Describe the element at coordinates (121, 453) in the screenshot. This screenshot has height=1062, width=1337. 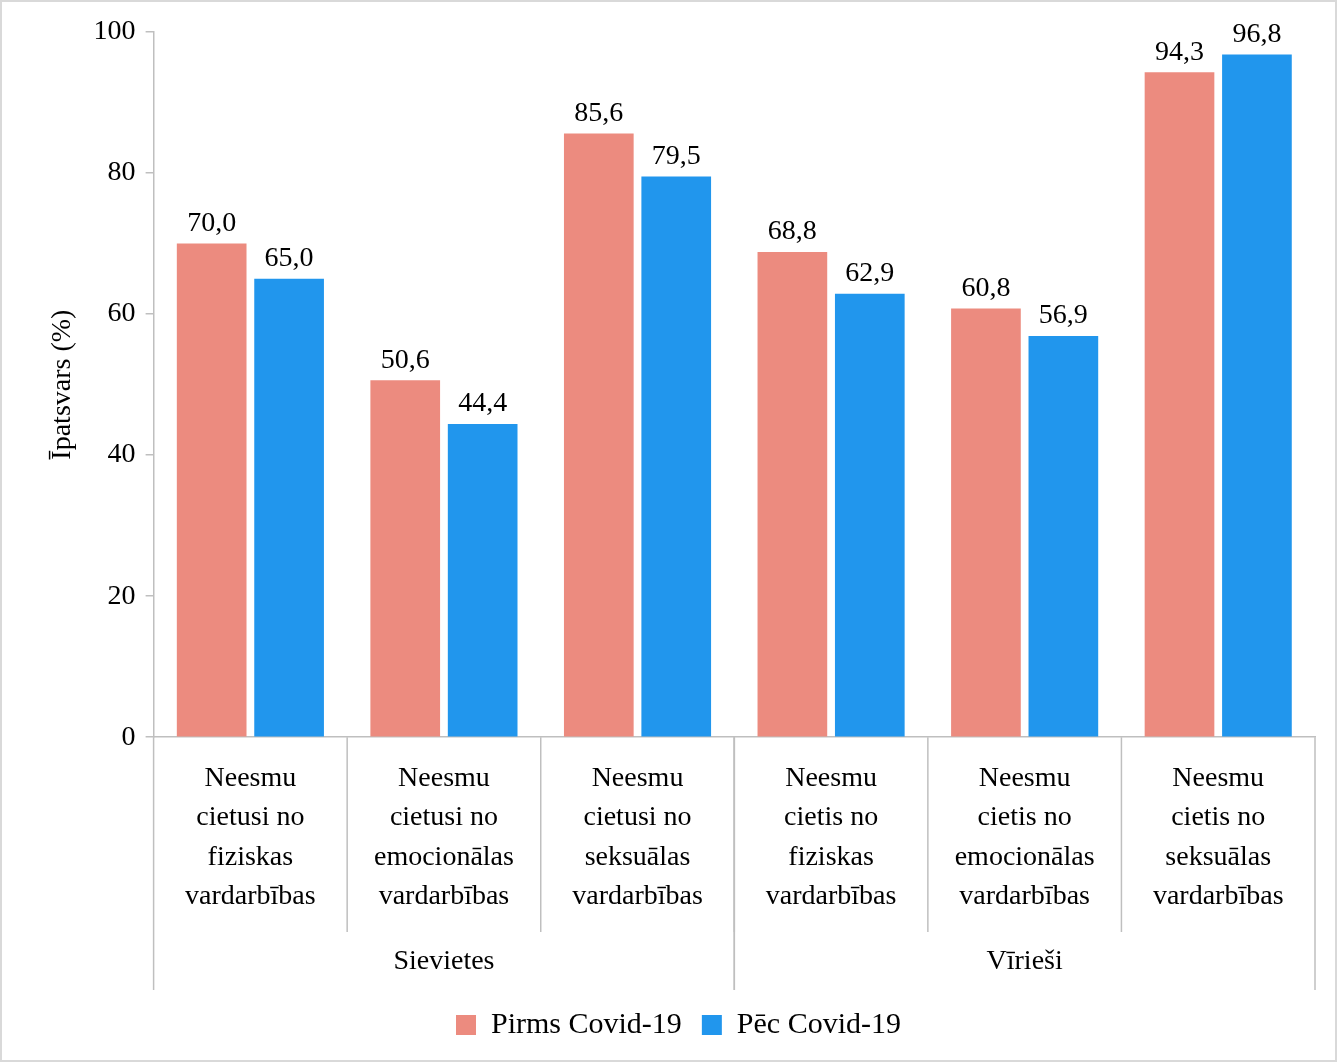
I see `y-tick-label: 40` at that location.